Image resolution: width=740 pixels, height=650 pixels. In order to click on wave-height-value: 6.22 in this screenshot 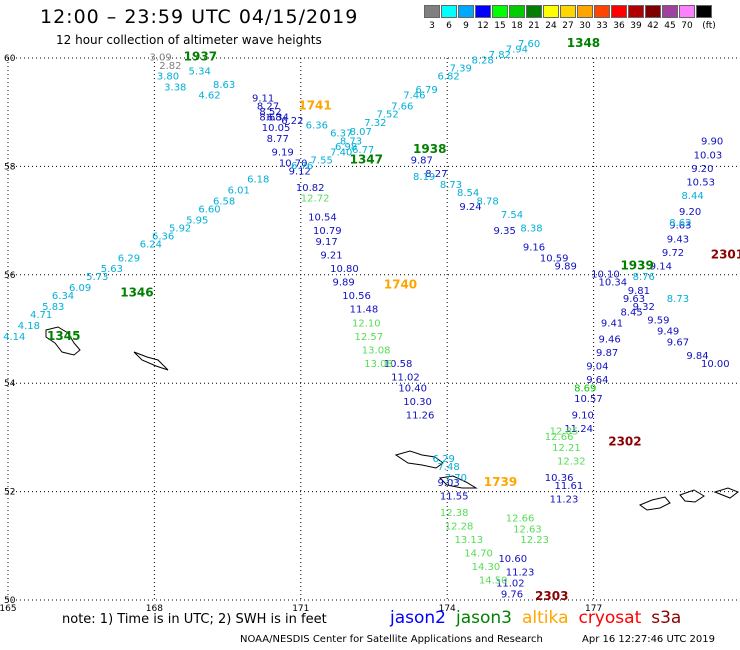, I will do `click(292, 121)`.